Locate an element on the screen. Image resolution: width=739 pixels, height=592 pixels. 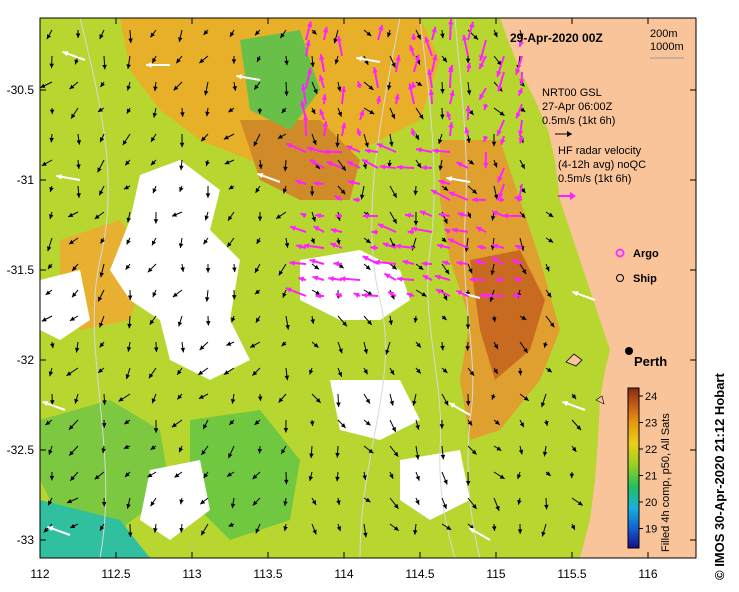
colorbar-tick-label: 23 is located at coordinates (651, 424).